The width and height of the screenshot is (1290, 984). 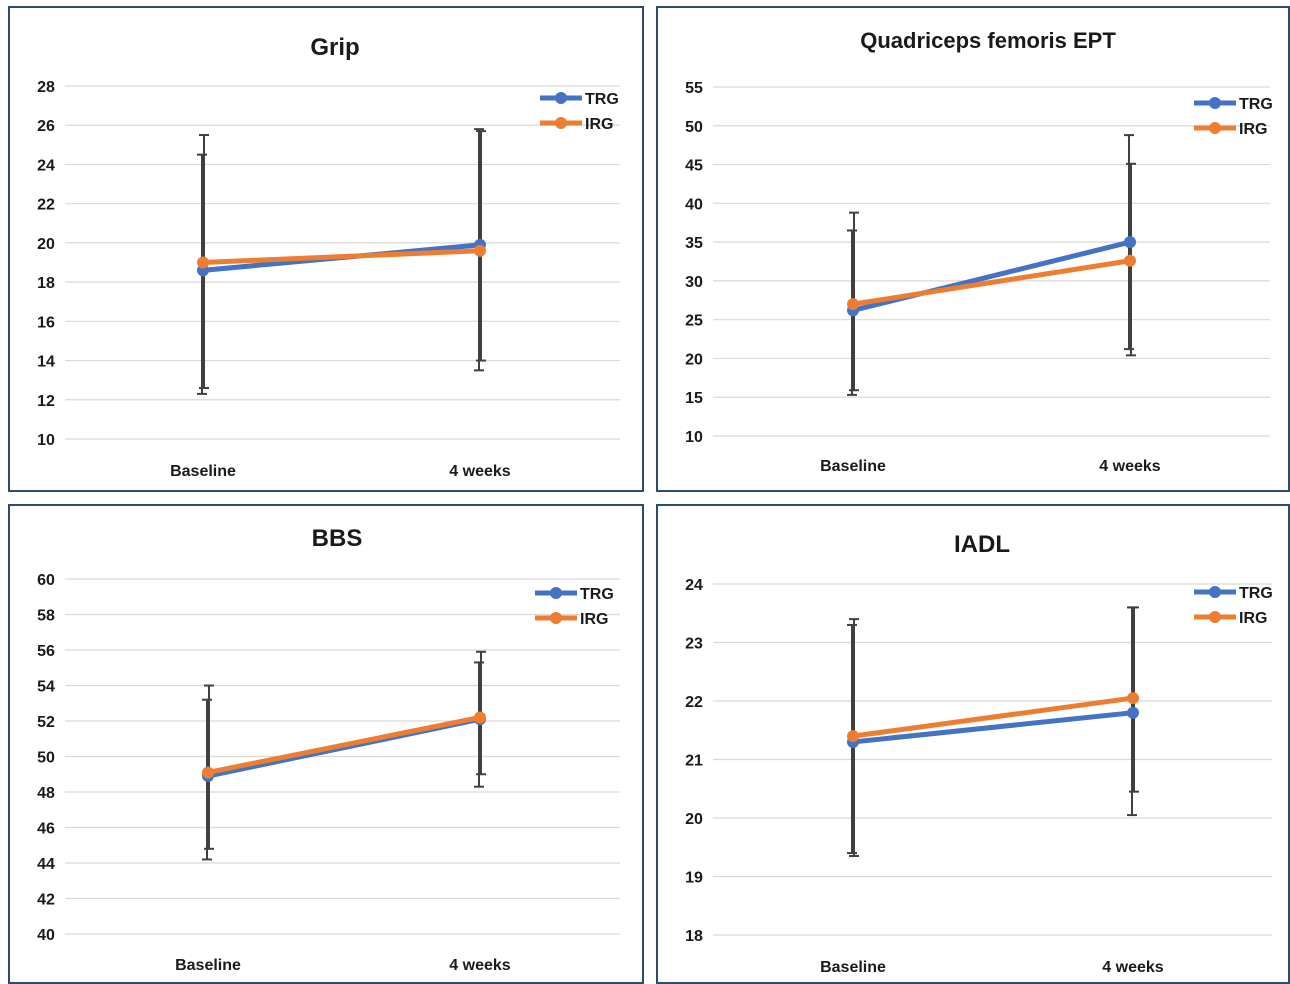 I want to click on y-tick-label: 54, so click(x=46, y=687).